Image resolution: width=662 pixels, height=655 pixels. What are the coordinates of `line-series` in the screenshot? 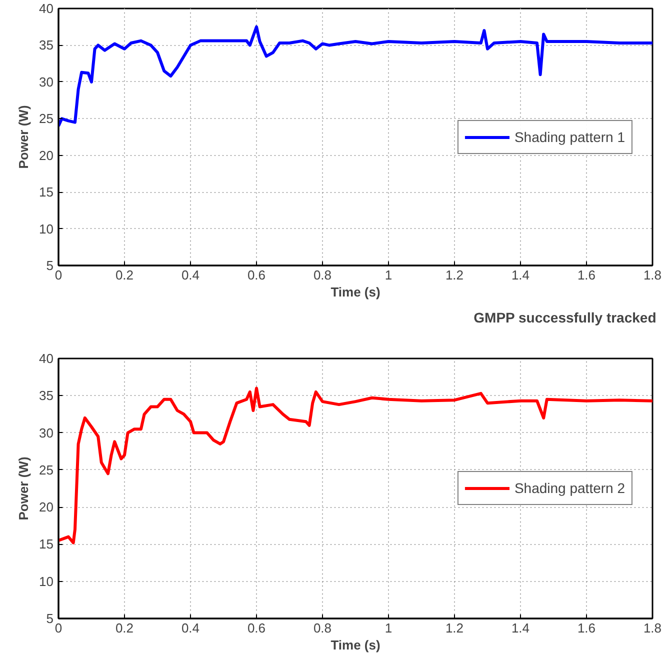 It's located at (355, 76).